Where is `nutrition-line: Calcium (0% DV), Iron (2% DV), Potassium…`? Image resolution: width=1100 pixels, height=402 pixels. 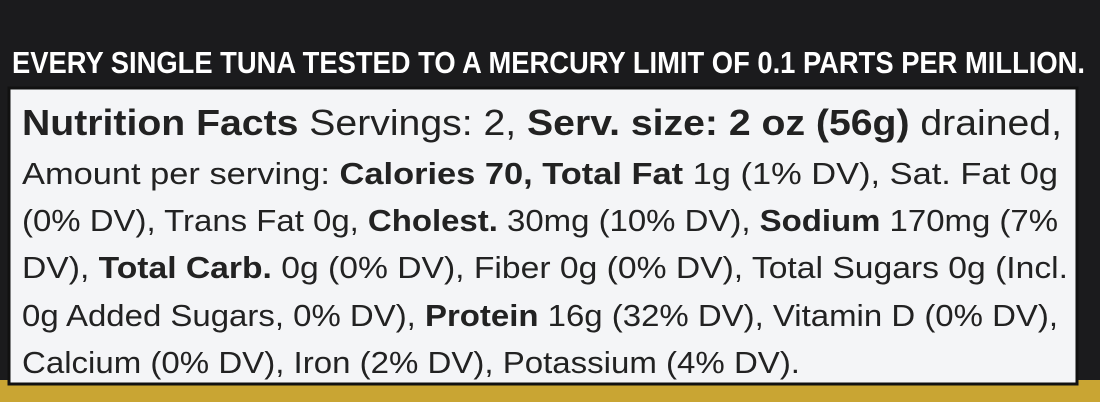
nutrition-line: Calcium (0% DV), Iron (2% DV), Potassium… is located at coordinates (411, 362).